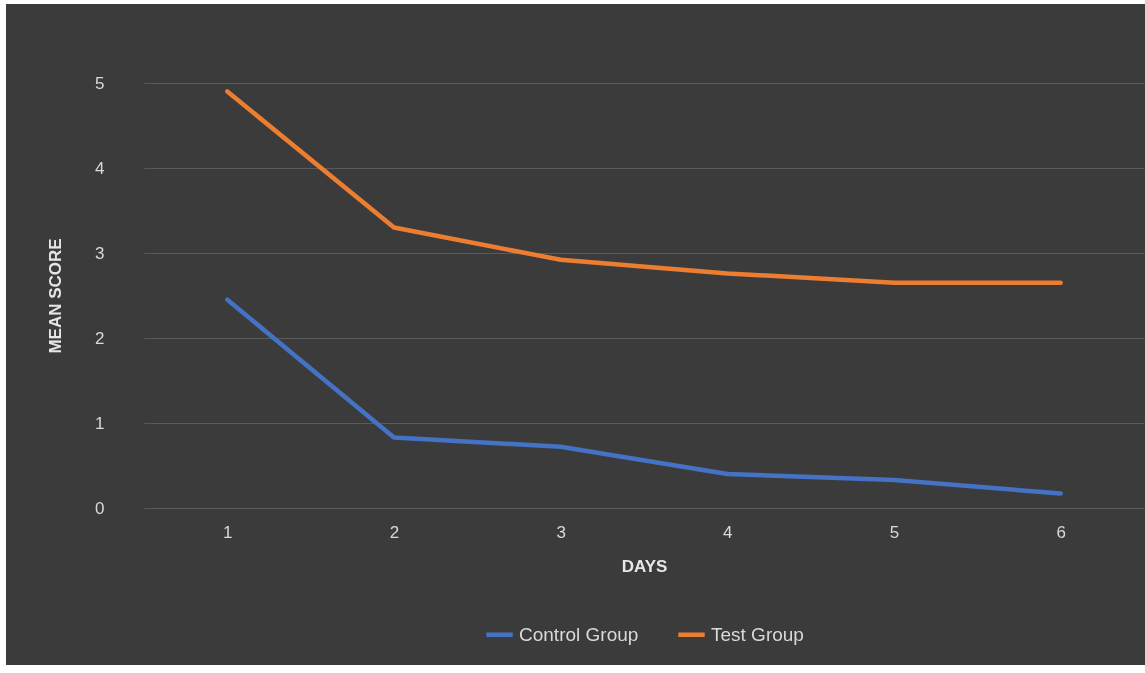  Describe the element at coordinates (579, 634) in the screenshot. I see `legend-label: Control Group` at that location.